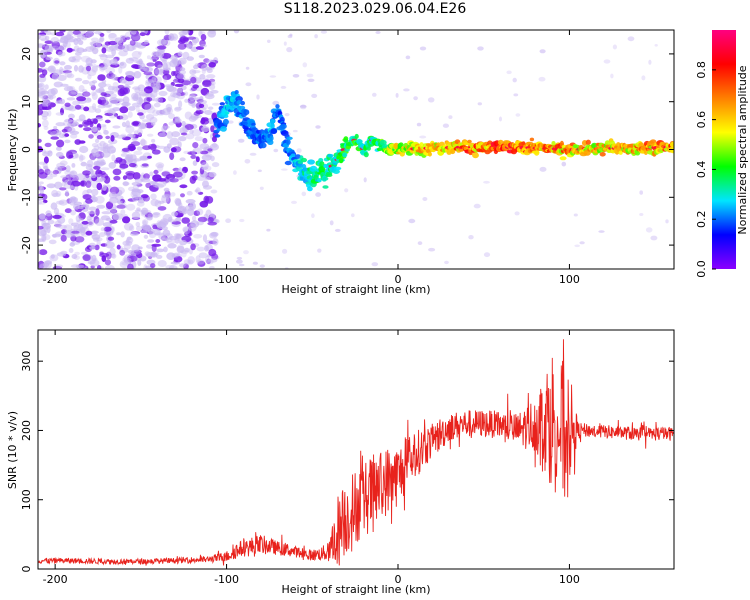  Describe the element at coordinates (12, 150) in the screenshot. I see `spectrogram-y-label: Frequency (Hz)` at that location.